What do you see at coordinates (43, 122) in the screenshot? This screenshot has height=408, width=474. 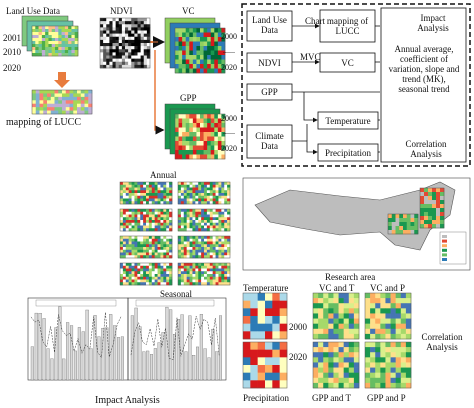 I see `mapping-label: mapping of LUCC` at bounding box center [43, 122].